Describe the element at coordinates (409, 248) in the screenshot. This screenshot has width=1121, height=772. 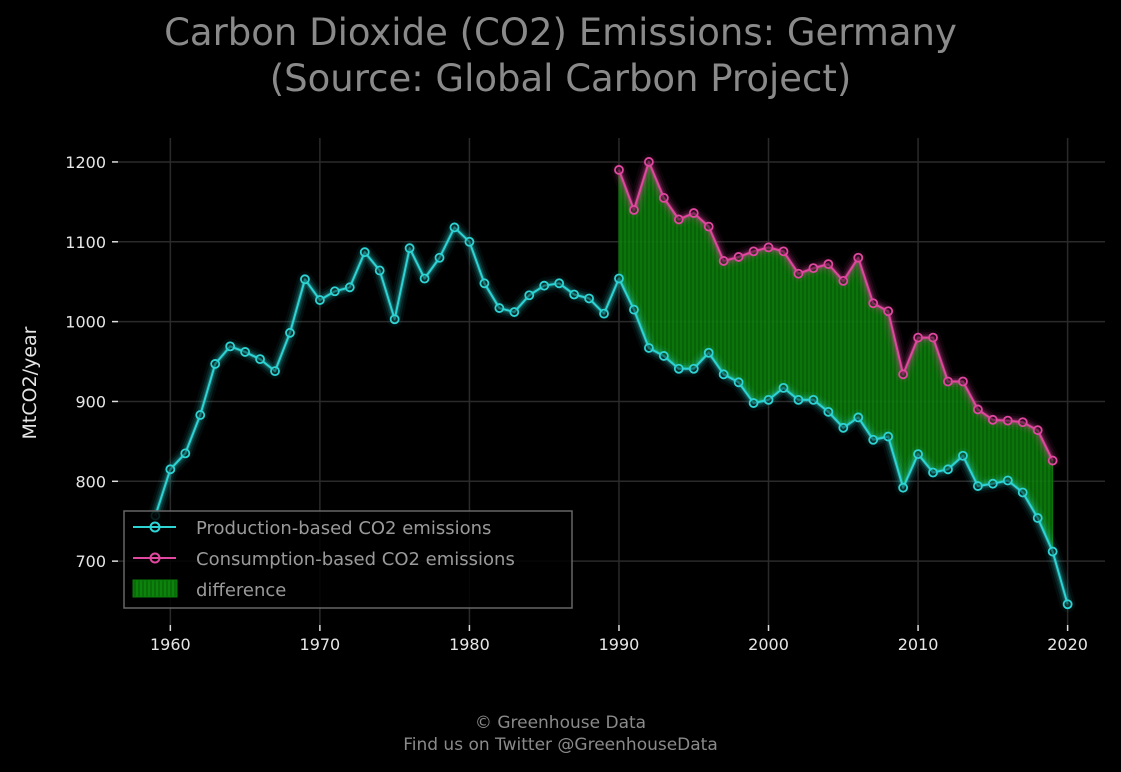
I see `production-point-1976` at that location.